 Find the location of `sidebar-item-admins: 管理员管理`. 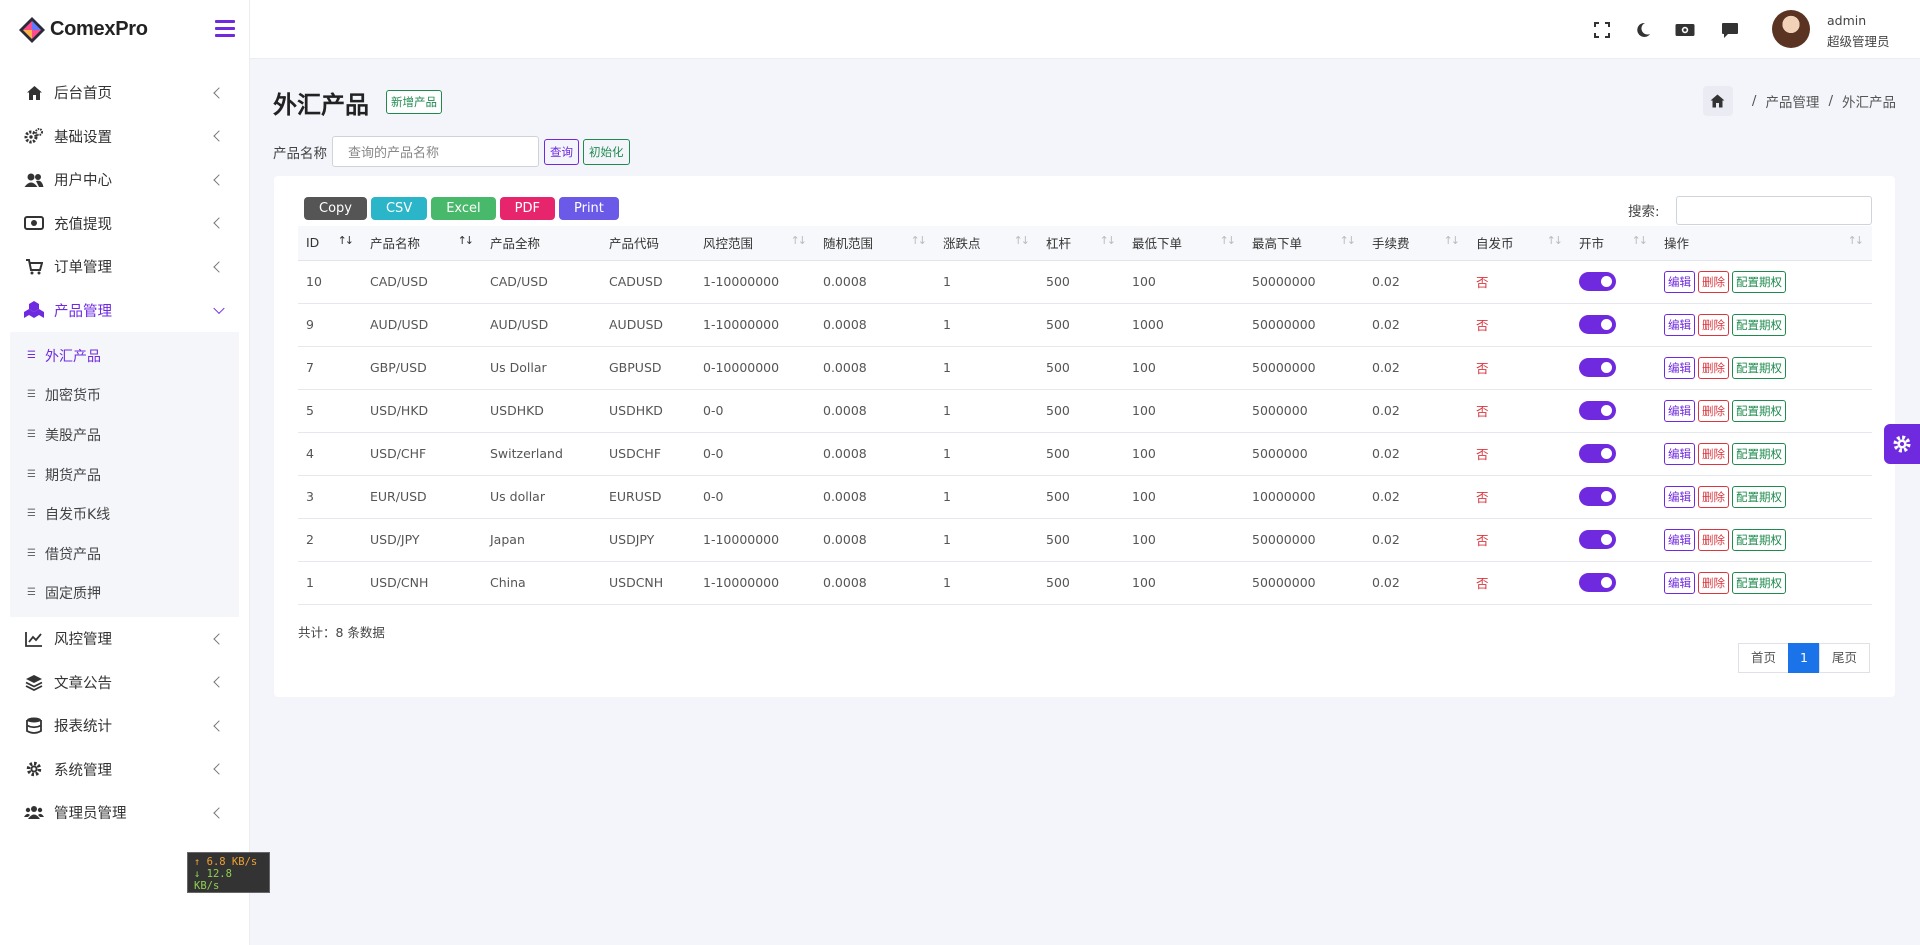

sidebar-item-admins: 管理员管理 is located at coordinates (124, 813).